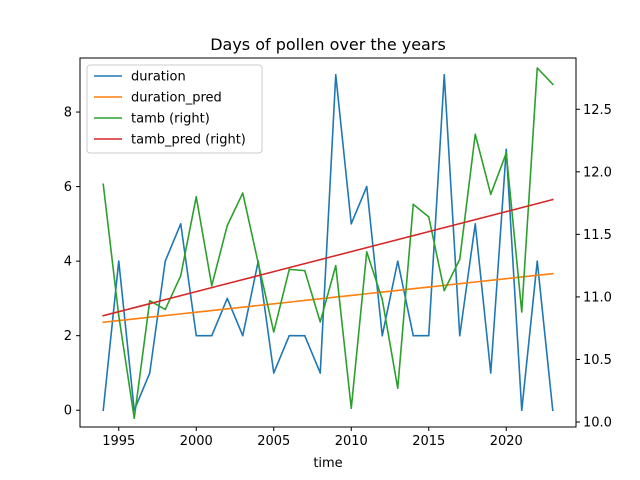  Describe the element at coordinates (68, 336) in the screenshot. I see `y-left-tick-label: 2` at that location.